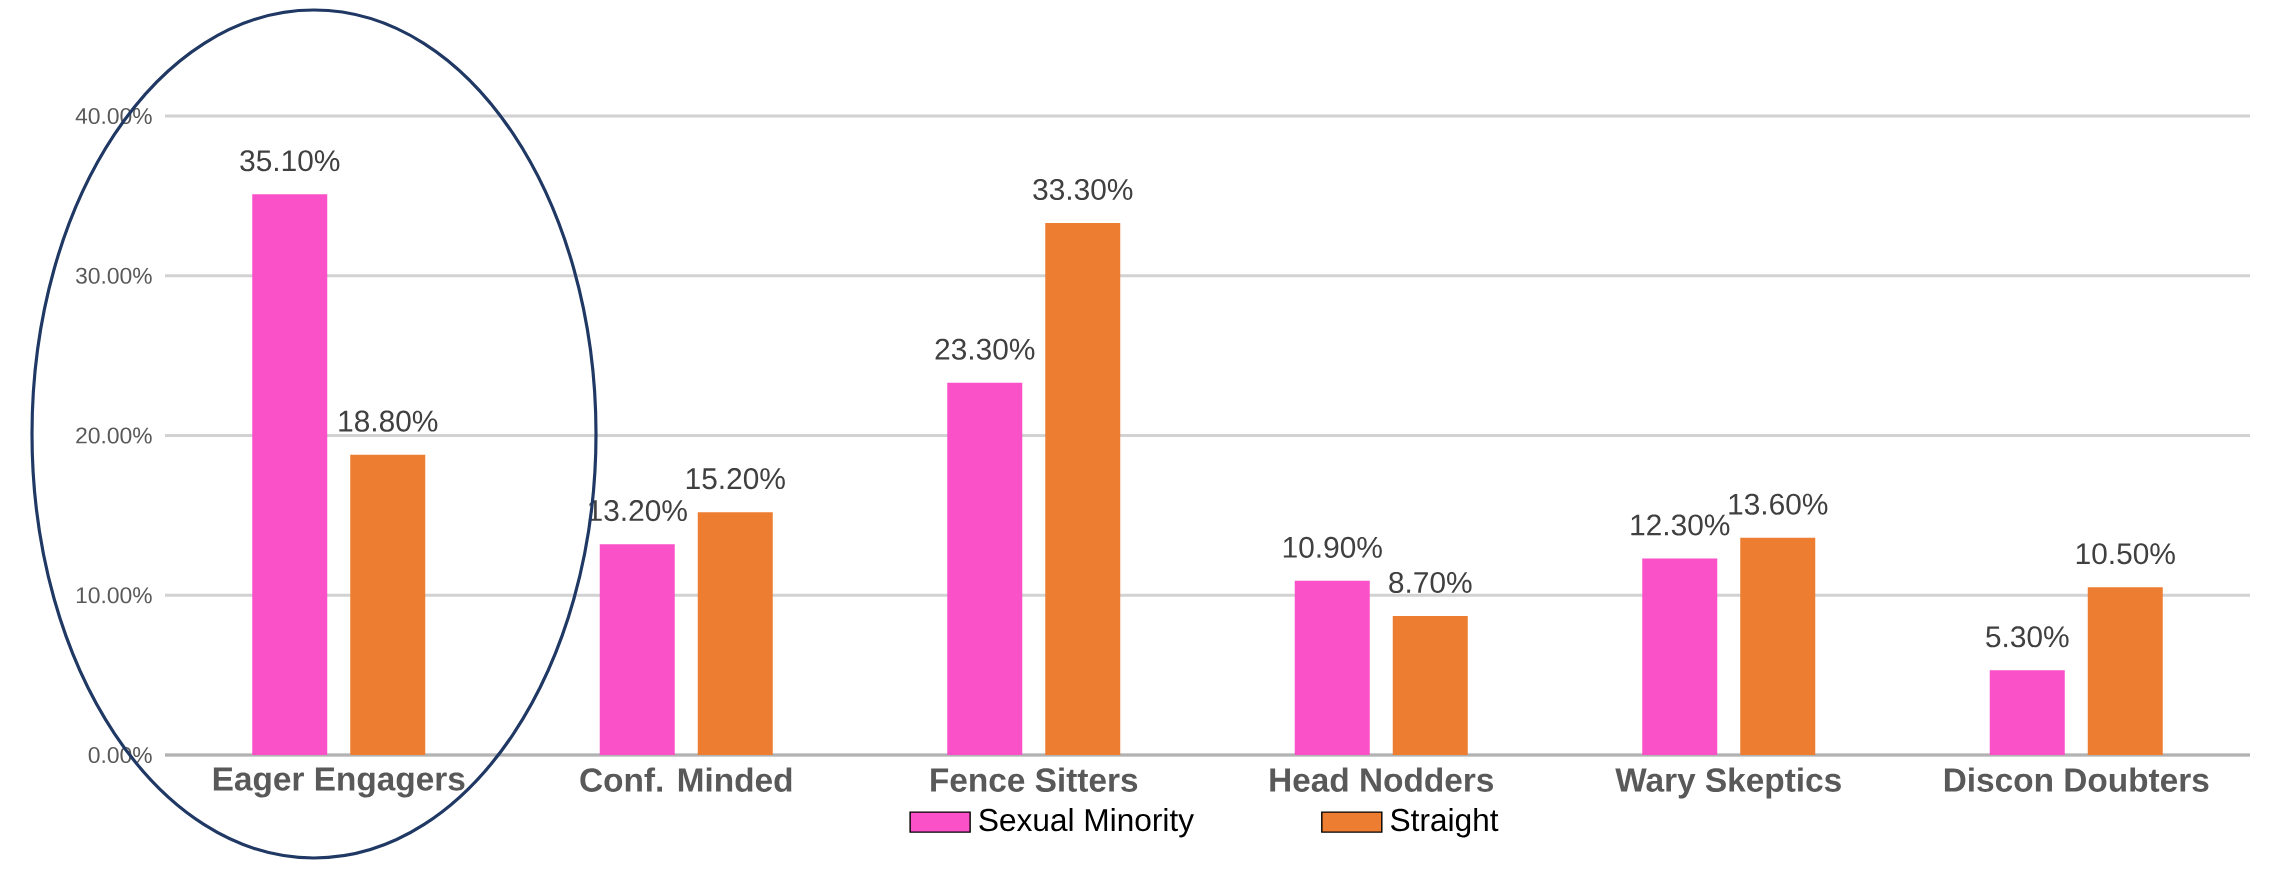 The height and width of the screenshot is (883, 2269). What do you see at coordinates (735, 479) in the screenshot?
I see `data-label: 15.20%` at bounding box center [735, 479].